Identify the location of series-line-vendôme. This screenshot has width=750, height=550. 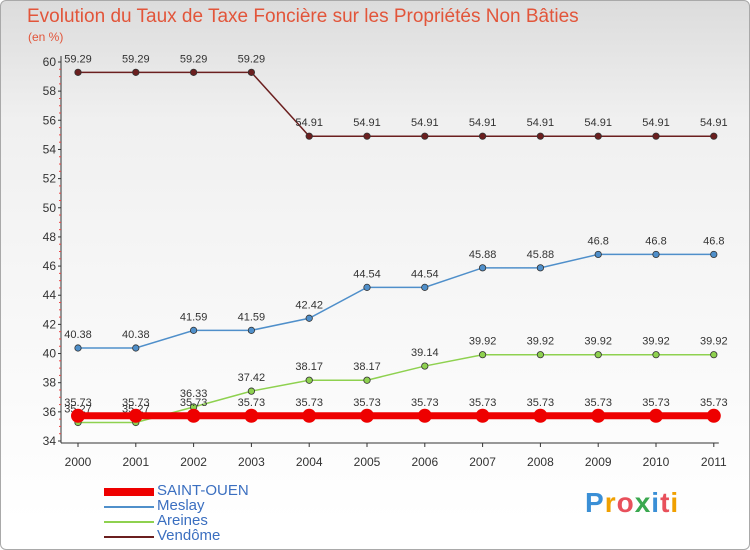
(396, 104).